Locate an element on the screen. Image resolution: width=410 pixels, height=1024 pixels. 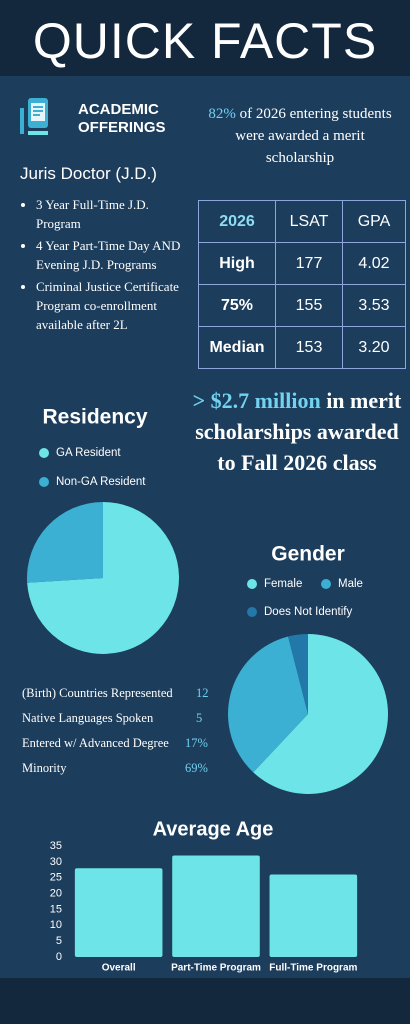
cell: 155 is located at coordinates (309, 305).